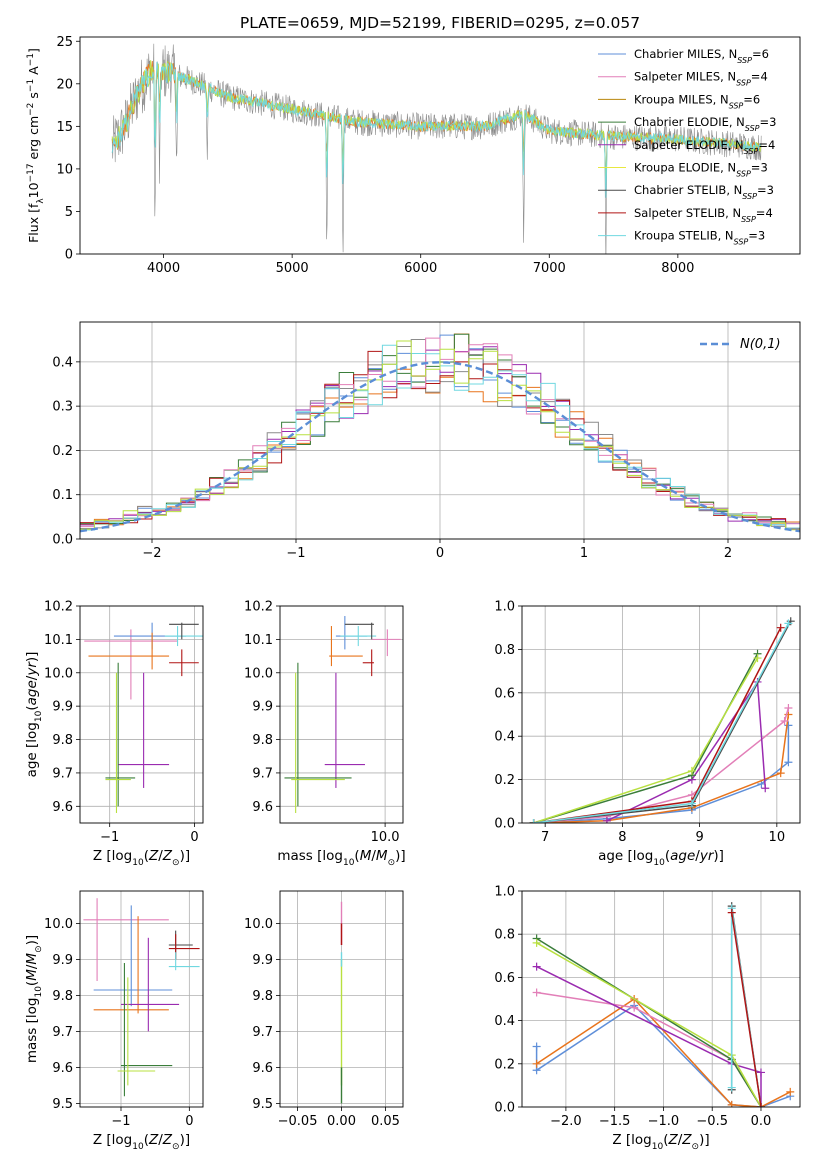 The image size is (819, 1170). I want to click on y-tick-label: 9.5, so click(62, 1104).